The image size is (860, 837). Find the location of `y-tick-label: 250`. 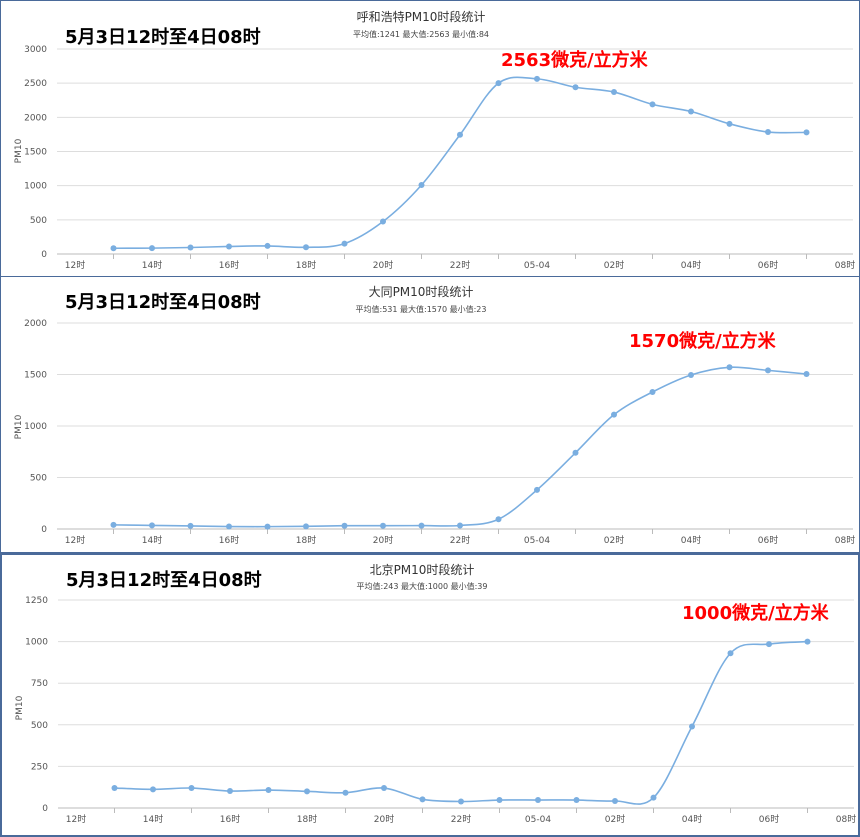

y-tick-label: 250 is located at coordinates (39, 767).